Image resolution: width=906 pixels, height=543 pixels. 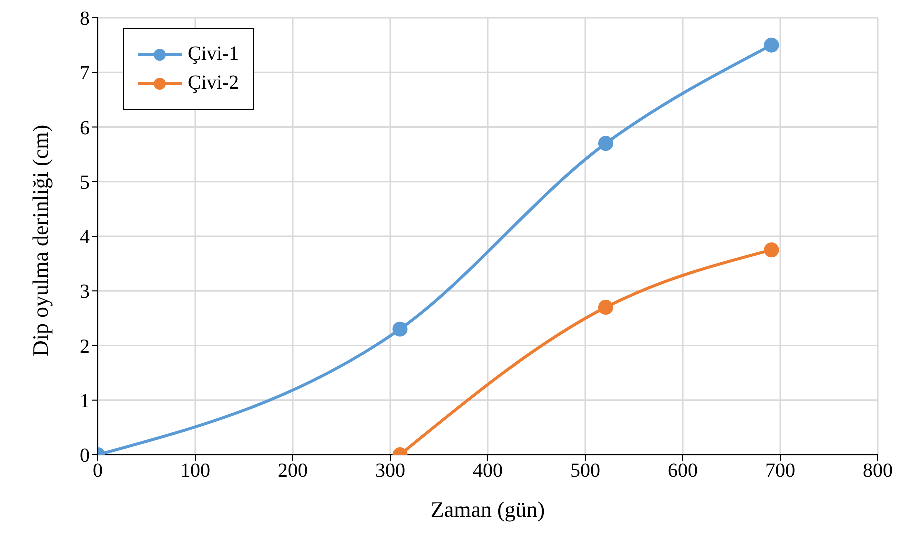 What do you see at coordinates (85, 456) in the screenshot?
I see `y-tick-label: 0` at bounding box center [85, 456].